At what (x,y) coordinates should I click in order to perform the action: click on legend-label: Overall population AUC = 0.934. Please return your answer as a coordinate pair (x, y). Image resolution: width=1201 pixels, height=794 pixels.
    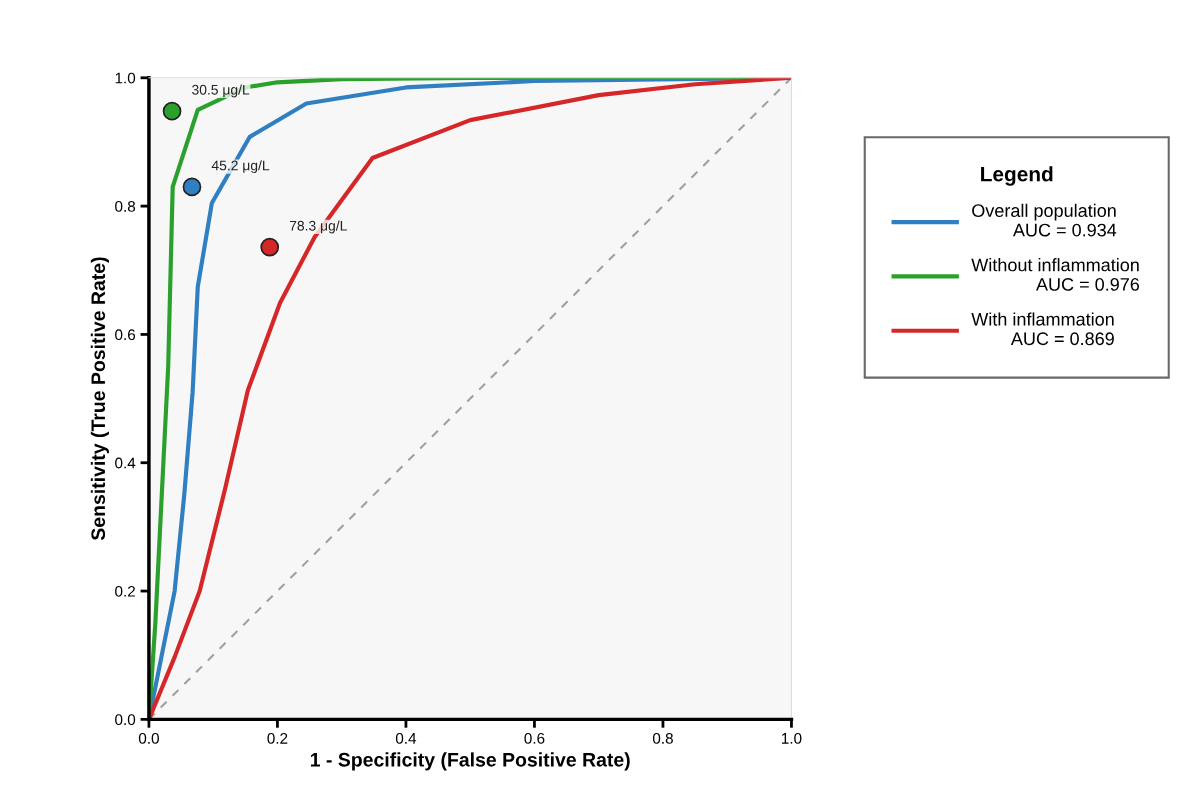
    Looking at the image, I should click on (1044, 220).